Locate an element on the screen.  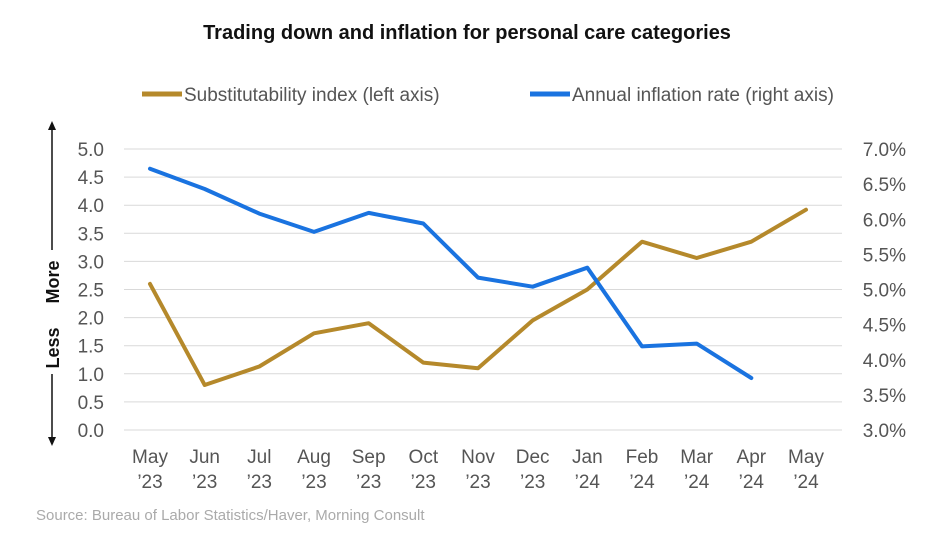
right-tick-label: 4.5% is located at coordinates (884, 326).